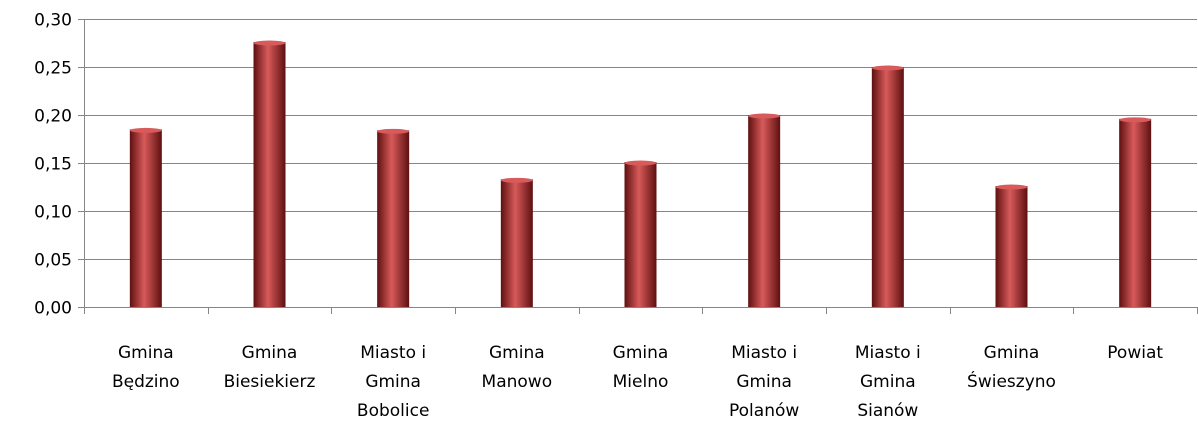 Image resolution: width=1198 pixels, height=425 pixels. I want to click on x-tick-label: Miasto i Gmina Polanów, so click(764, 382).